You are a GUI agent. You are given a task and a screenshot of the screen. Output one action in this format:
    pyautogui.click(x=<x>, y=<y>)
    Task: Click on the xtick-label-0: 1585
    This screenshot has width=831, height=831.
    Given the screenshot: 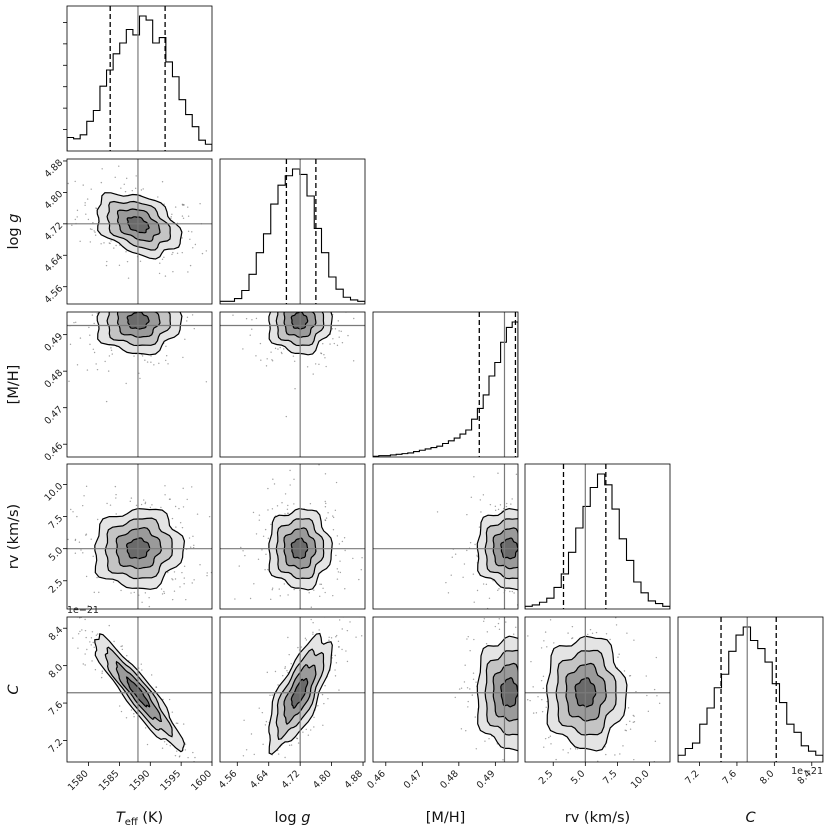 What is the action you would take?
    pyautogui.click(x=109, y=780)
    